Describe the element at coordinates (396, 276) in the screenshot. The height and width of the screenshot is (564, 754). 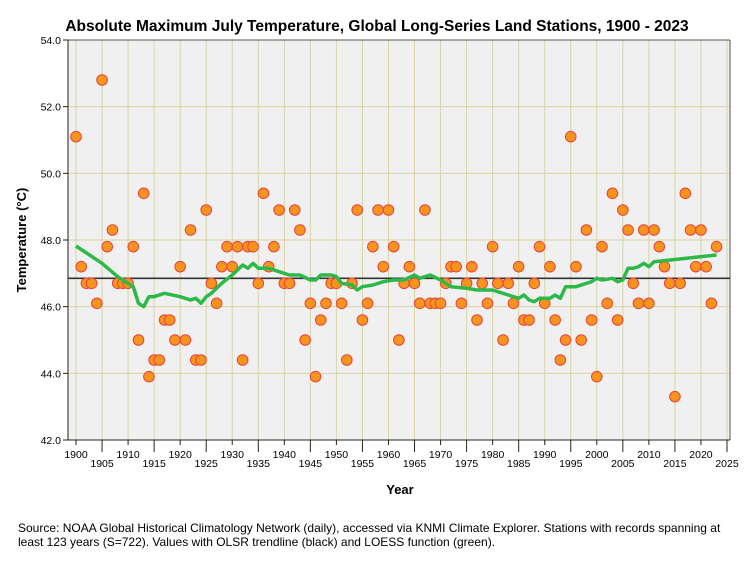
I see `loess-curve` at that location.